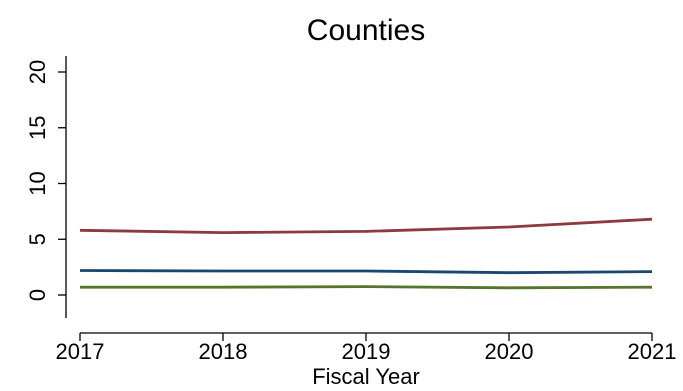 The width and height of the screenshot is (683, 391). I want to click on x-axis-ticks: 2017 2018 2019 2020 2021, so click(366, 348).